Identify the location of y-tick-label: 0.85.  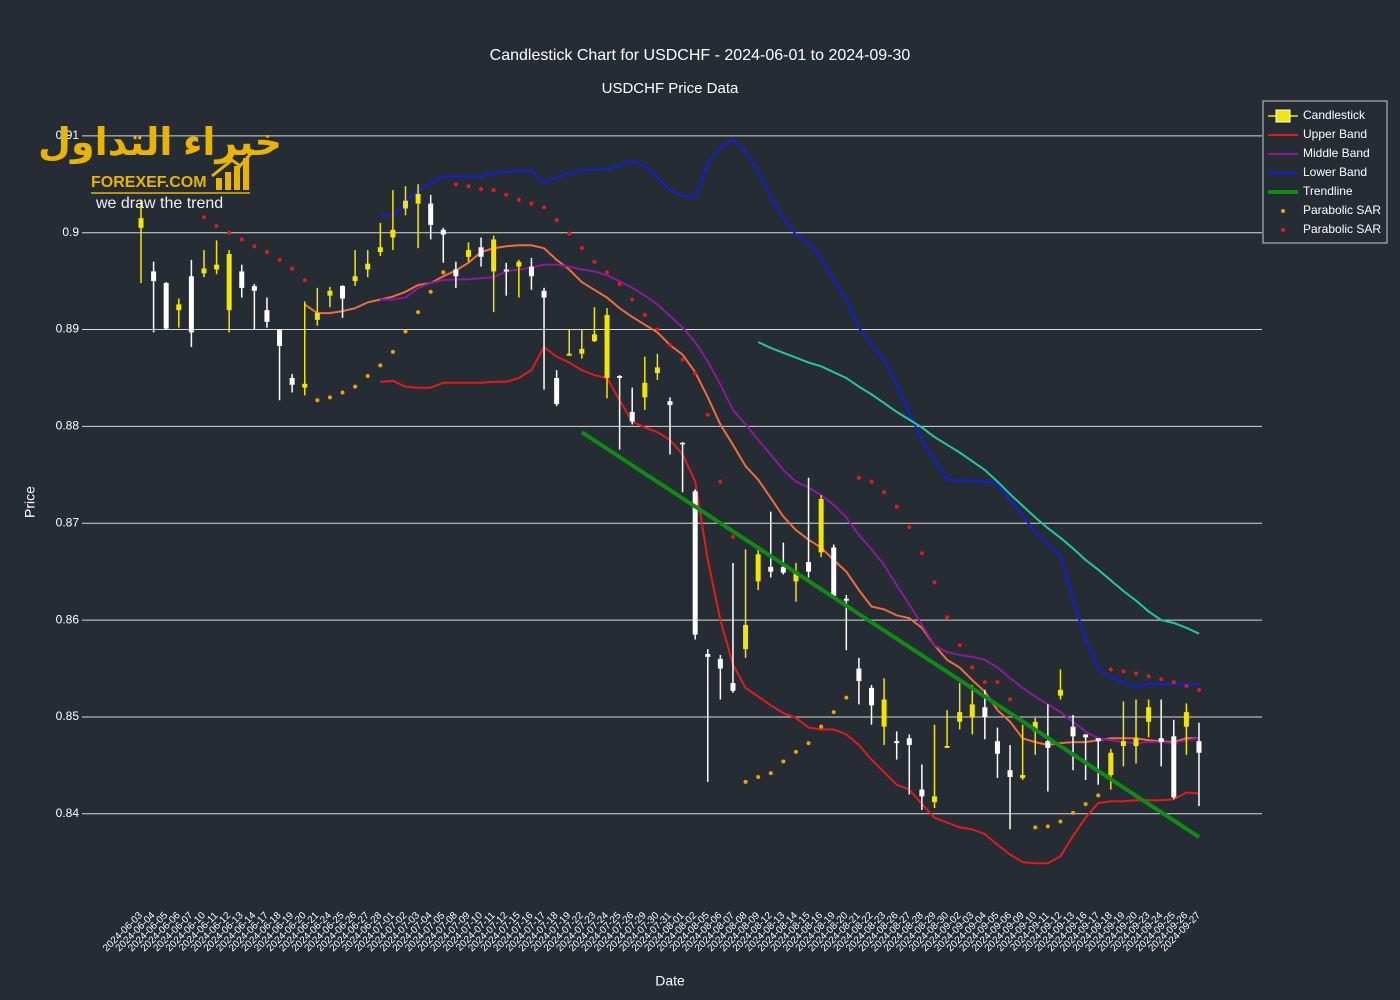
(68, 716).